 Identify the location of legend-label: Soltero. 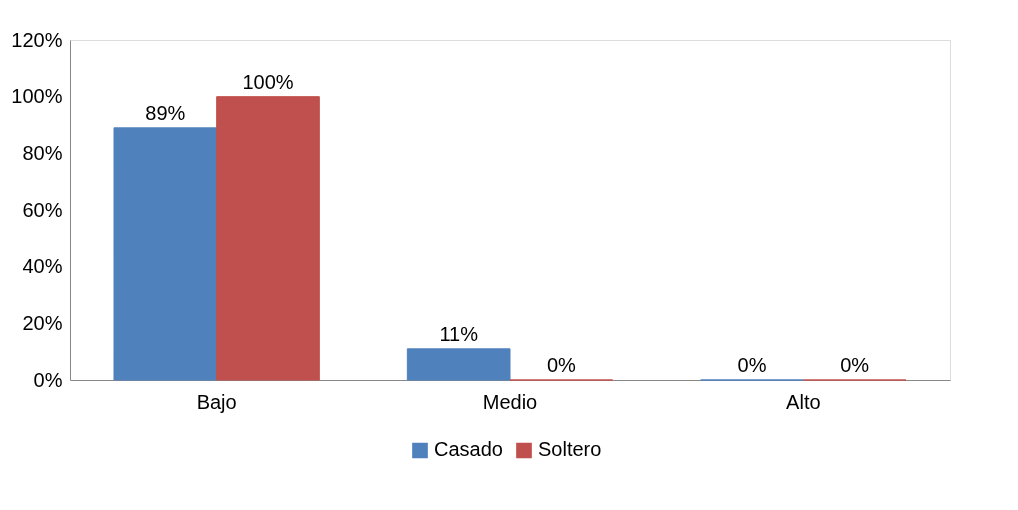
(570, 449).